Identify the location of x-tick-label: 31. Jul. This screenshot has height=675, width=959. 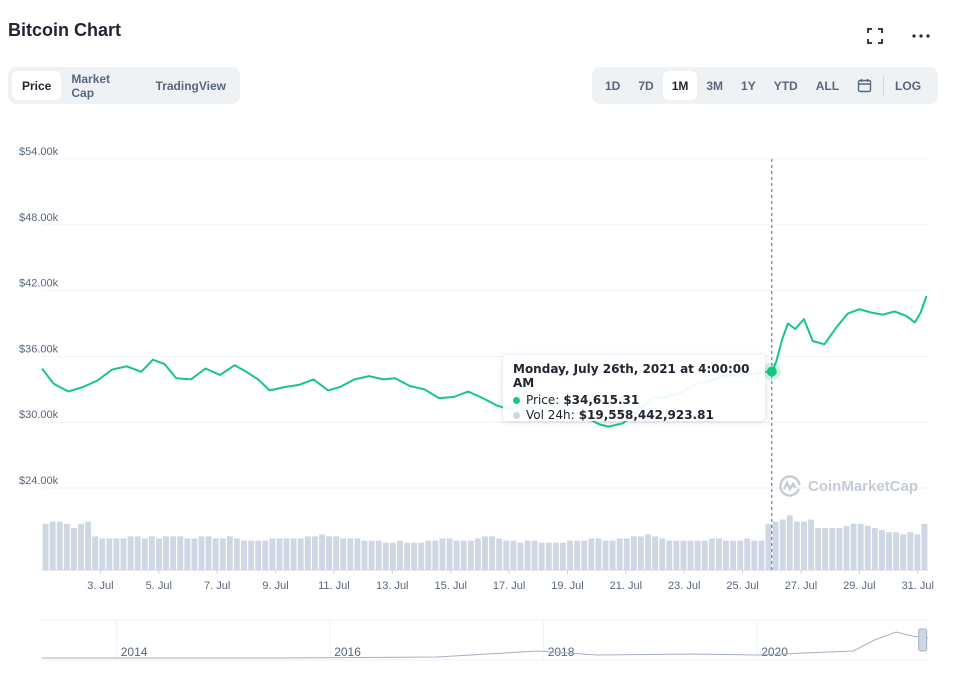
(918, 586).